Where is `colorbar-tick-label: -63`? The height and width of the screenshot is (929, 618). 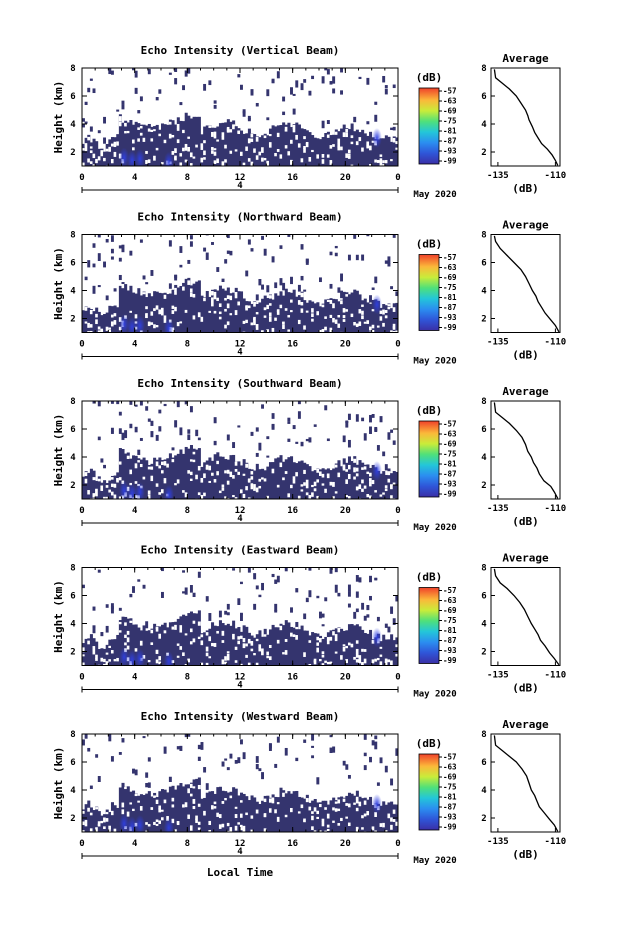
colorbar-tick-label: -63 is located at coordinates (450, 101).